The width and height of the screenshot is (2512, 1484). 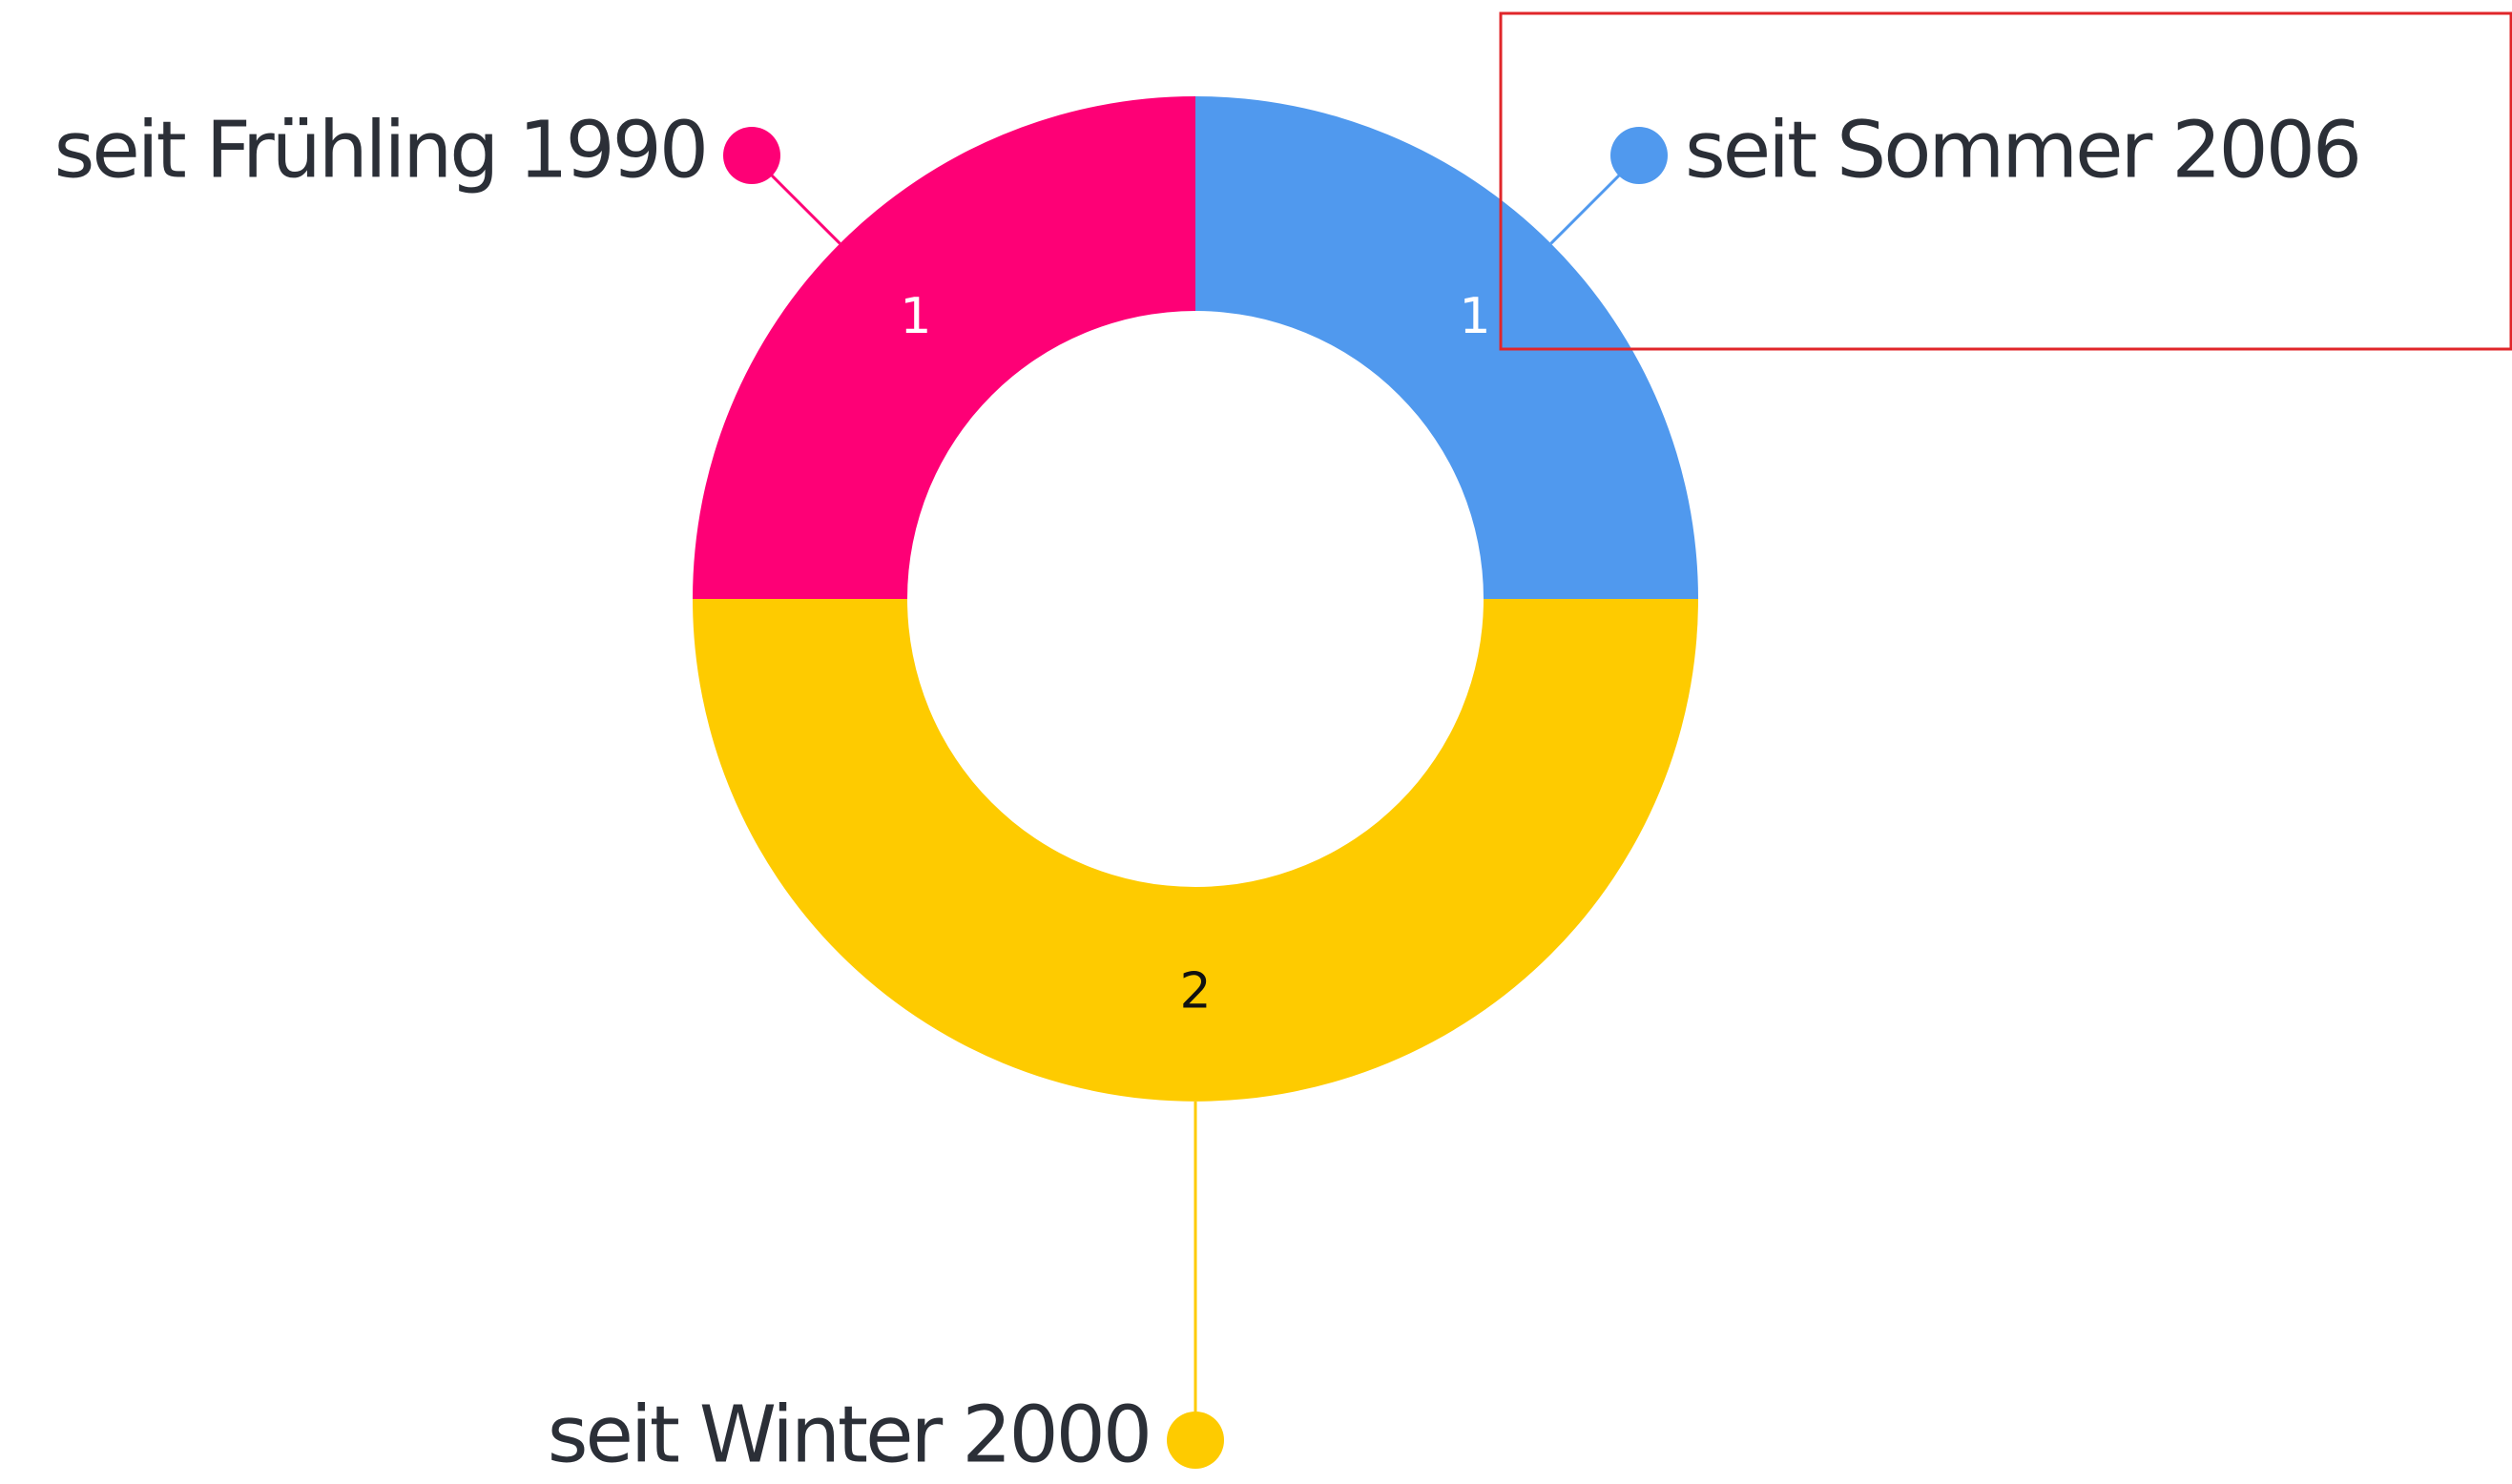 What do you see at coordinates (380, 150) in the screenshot?
I see `category-label: seit Frühling 1990` at bounding box center [380, 150].